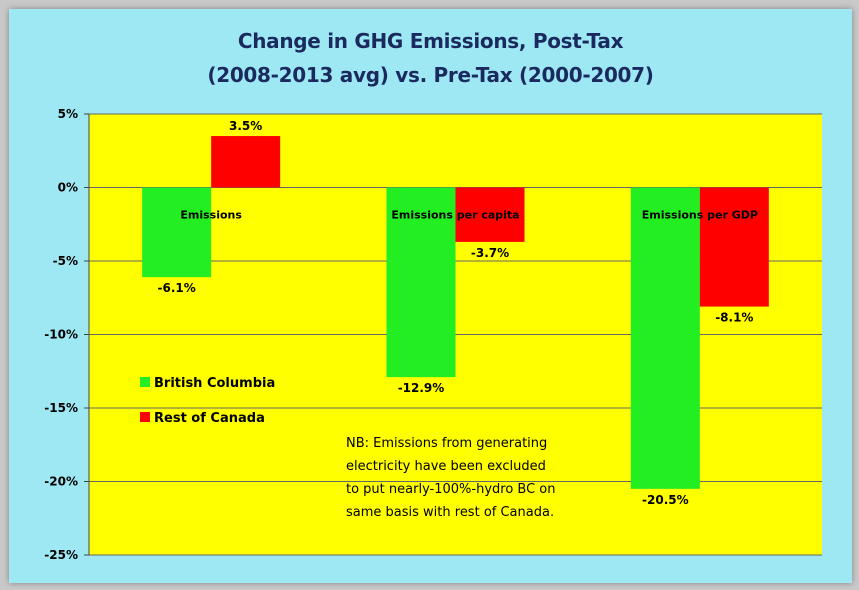 The height and width of the screenshot is (590, 859). Describe the element at coordinates (61, 335) in the screenshot. I see `y-tick-label: -10%` at that location.